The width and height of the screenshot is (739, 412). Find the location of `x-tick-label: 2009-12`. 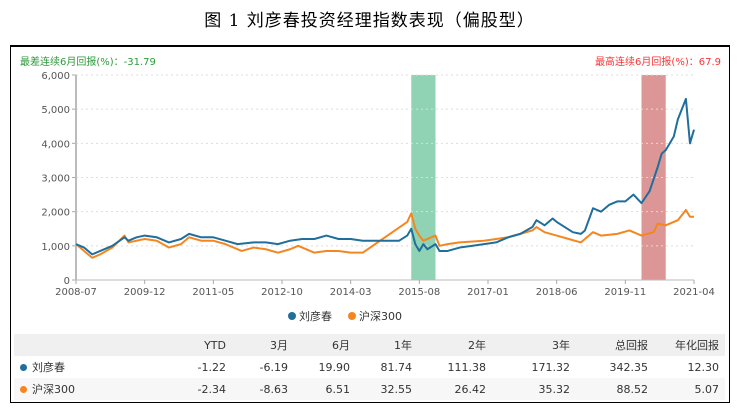

x-tick-label: 2009-12 is located at coordinates (145, 292).